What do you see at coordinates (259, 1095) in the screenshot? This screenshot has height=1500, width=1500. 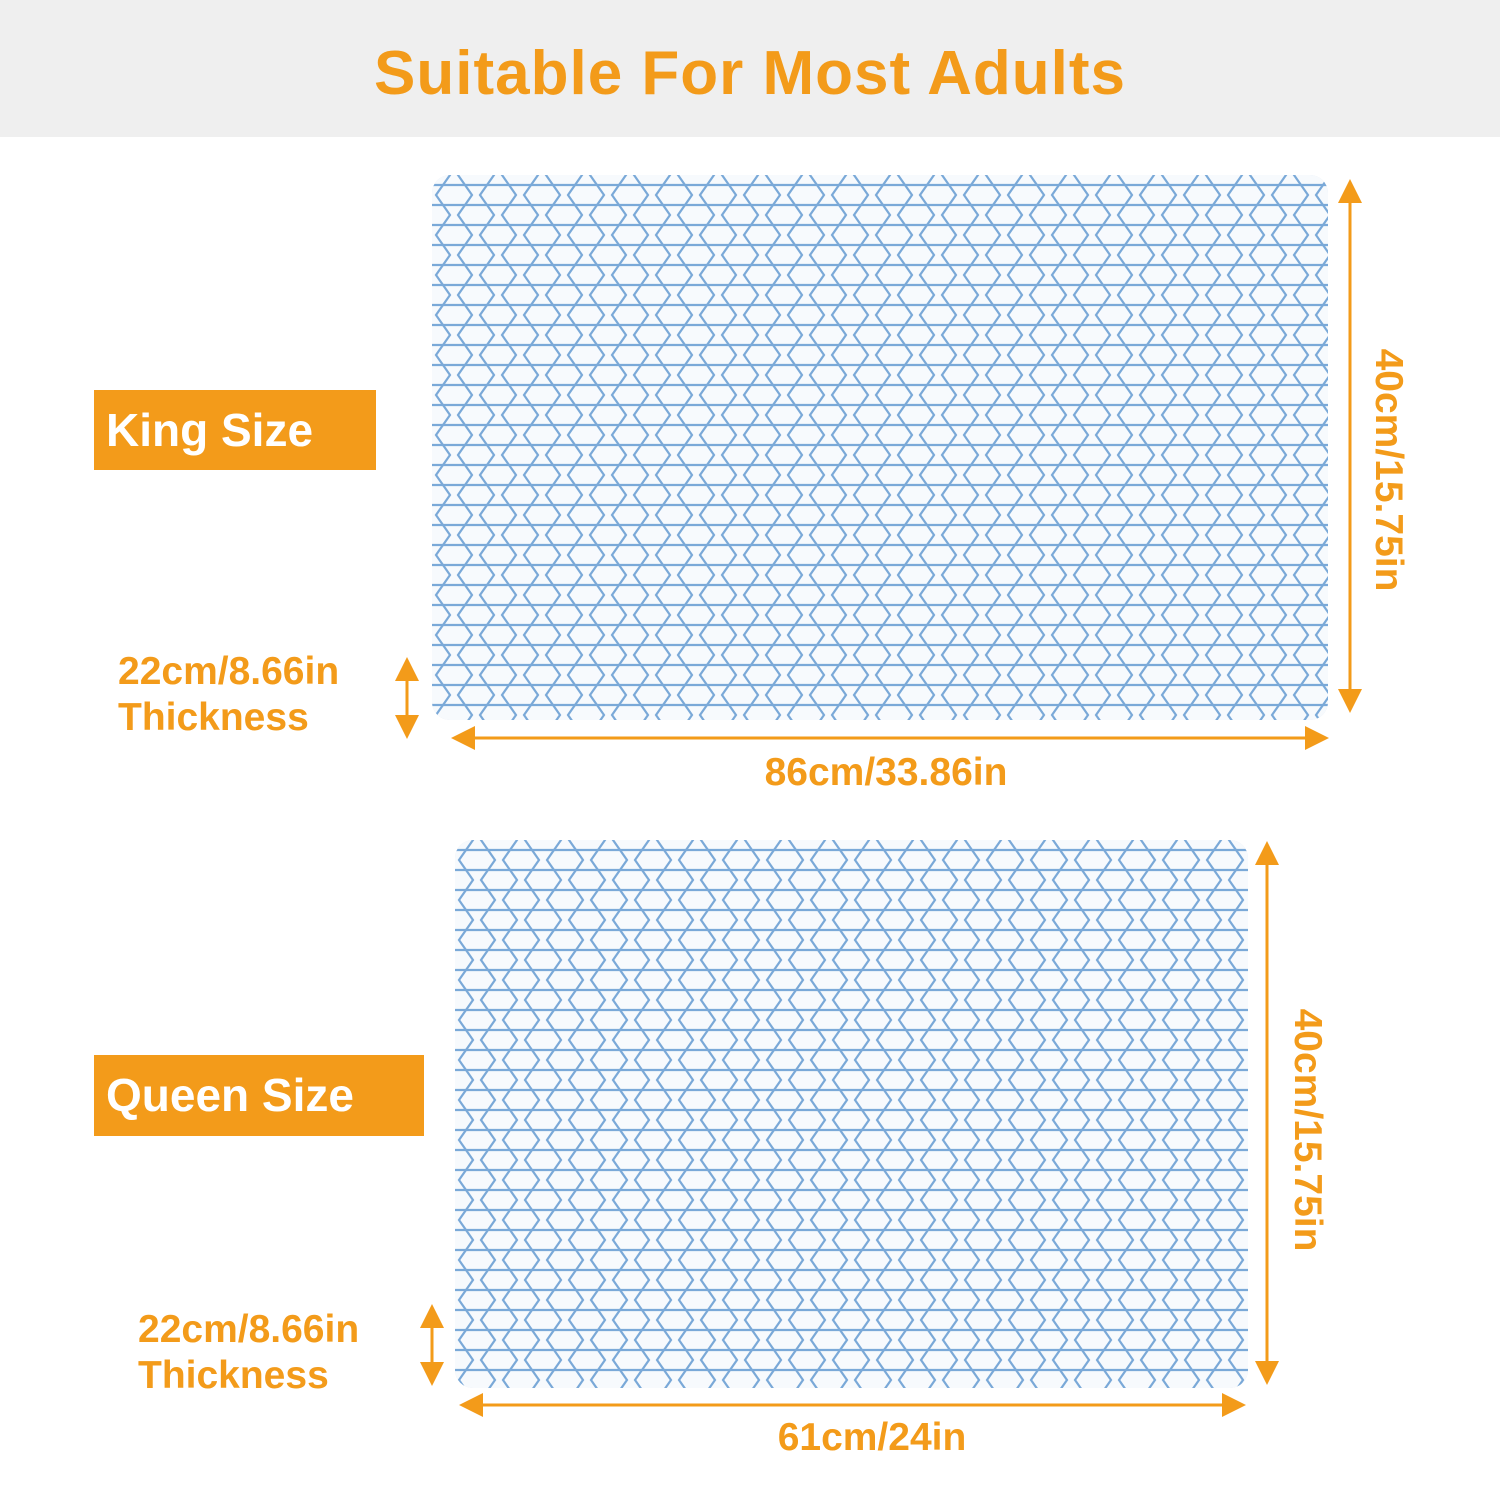 I see `queen-size-label: Queen Size` at bounding box center [259, 1095].